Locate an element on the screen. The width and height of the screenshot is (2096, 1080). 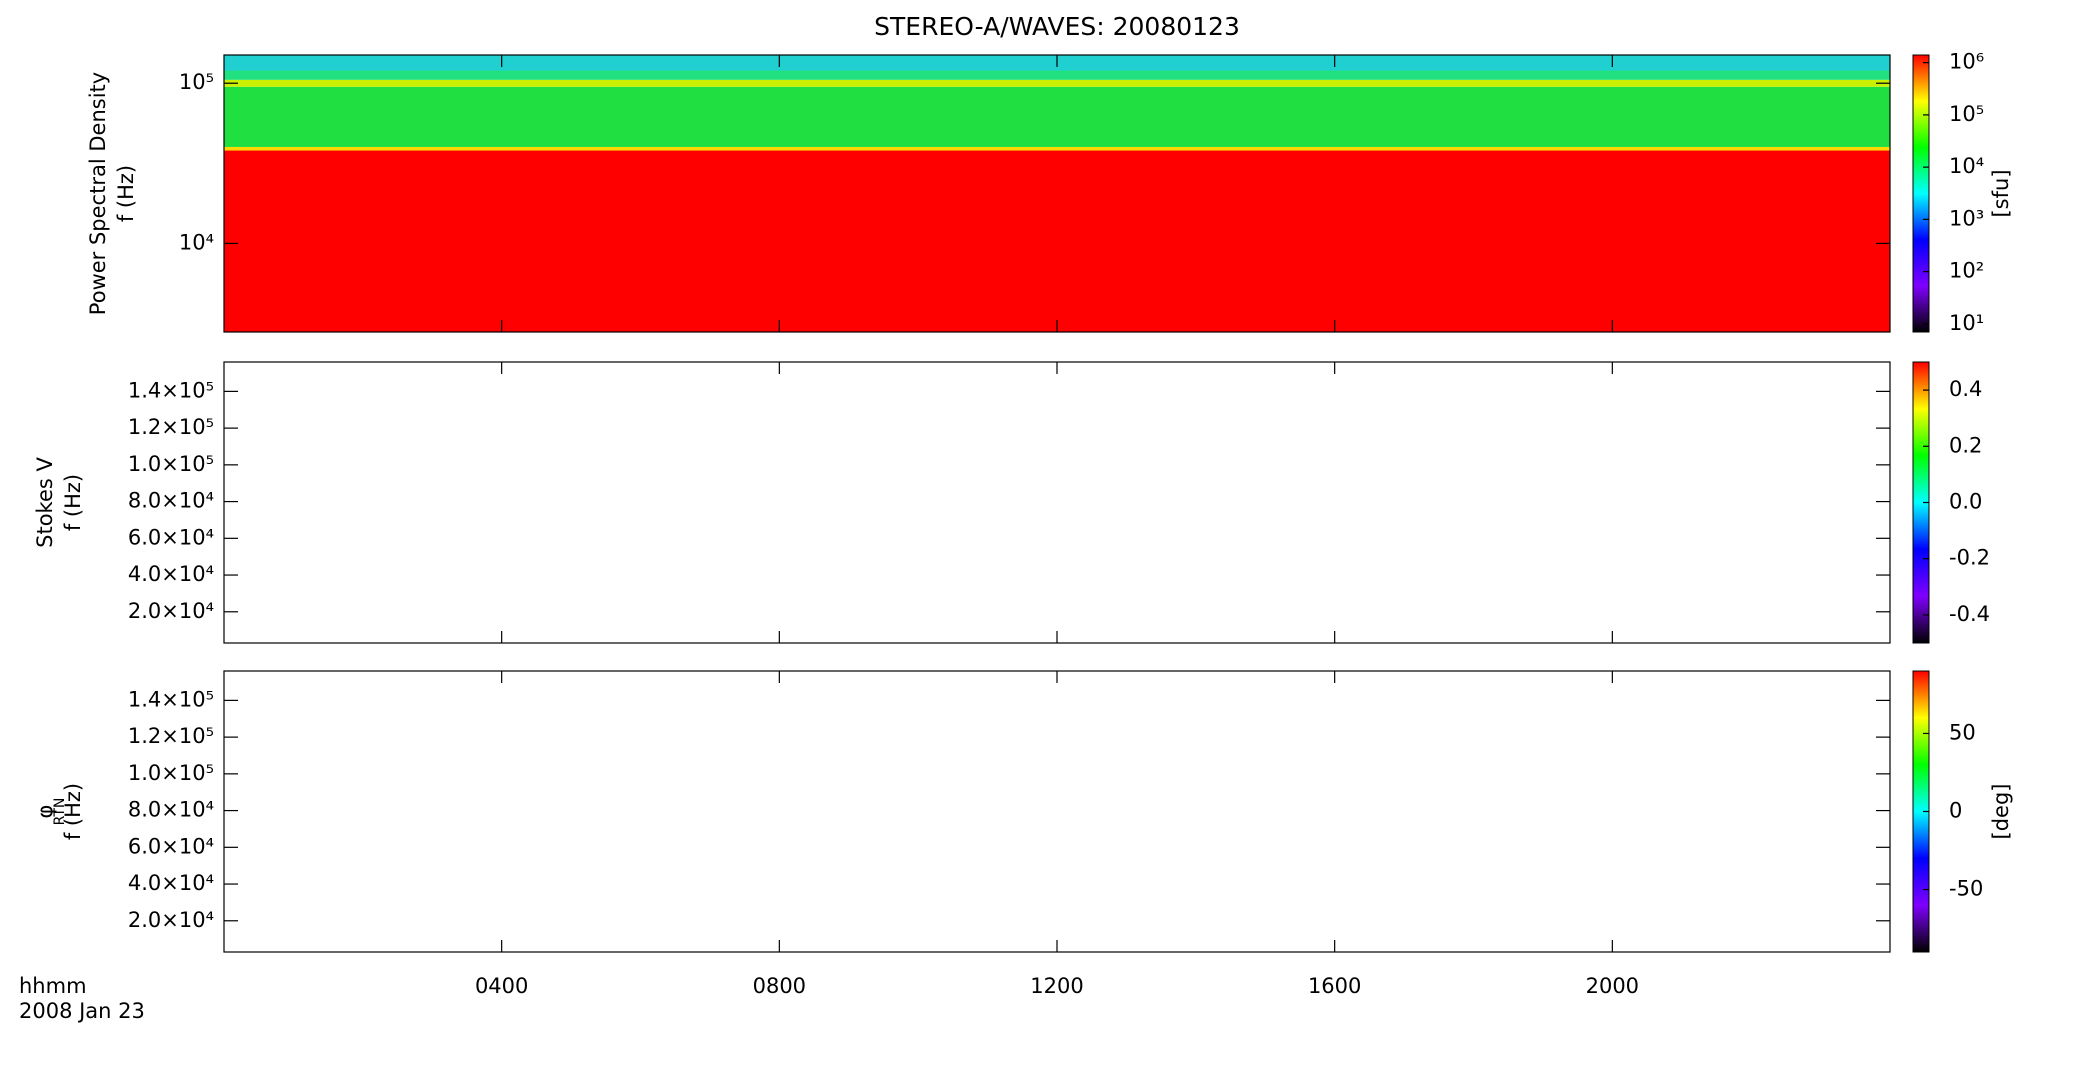
colorbar-tick-label: -0.2 is located at coordinates (1969, 558).